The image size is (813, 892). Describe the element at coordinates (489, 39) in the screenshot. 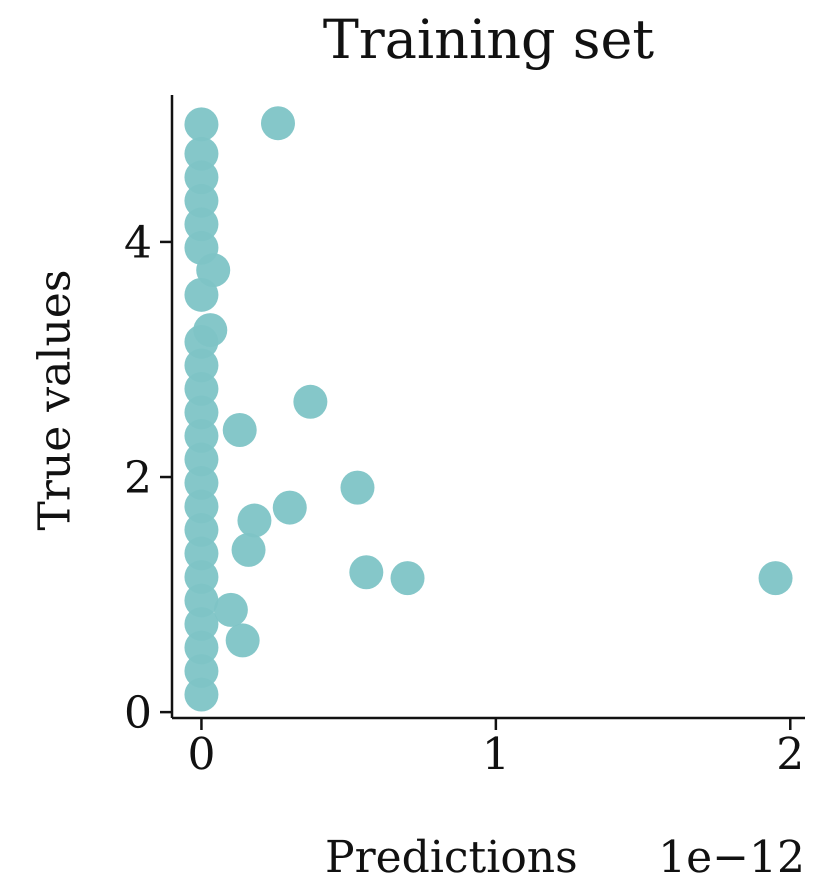

I see `chart-title: Training set` at that location.